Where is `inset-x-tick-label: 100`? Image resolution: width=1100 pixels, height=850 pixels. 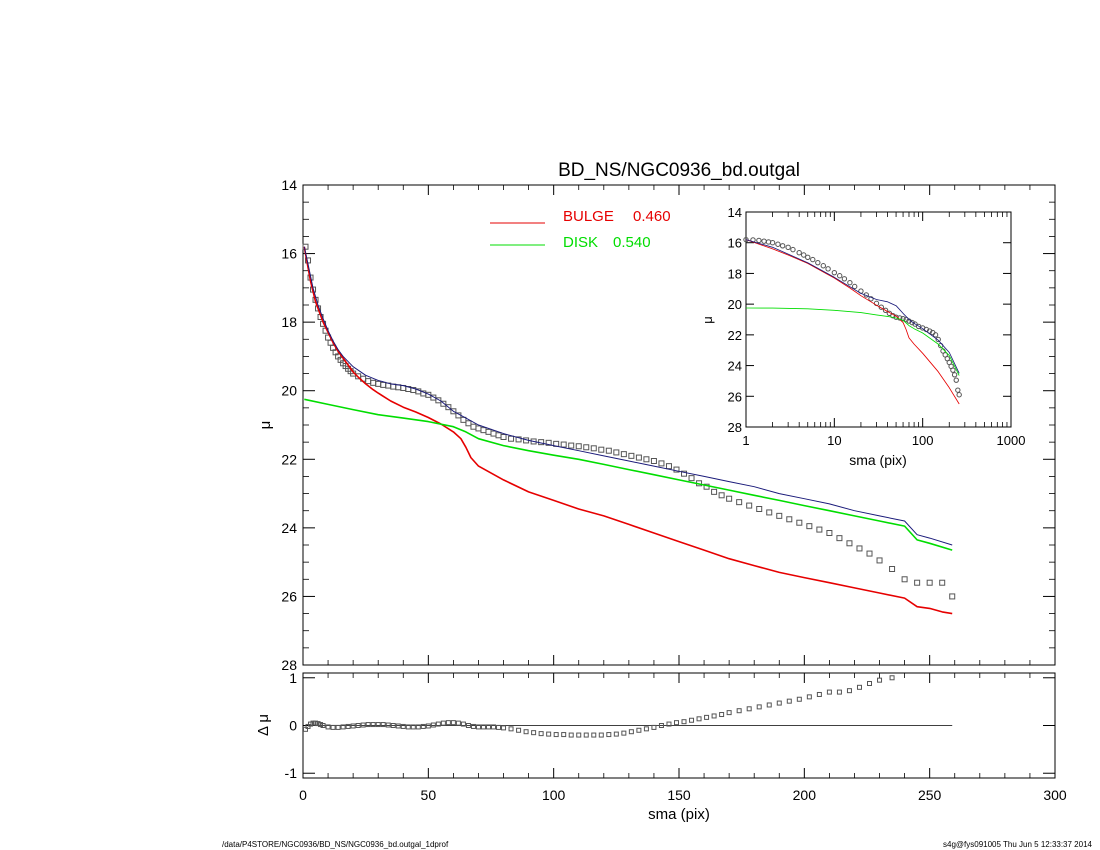 inset-x-tick-label: 100 is located at coordinates (923, 440).